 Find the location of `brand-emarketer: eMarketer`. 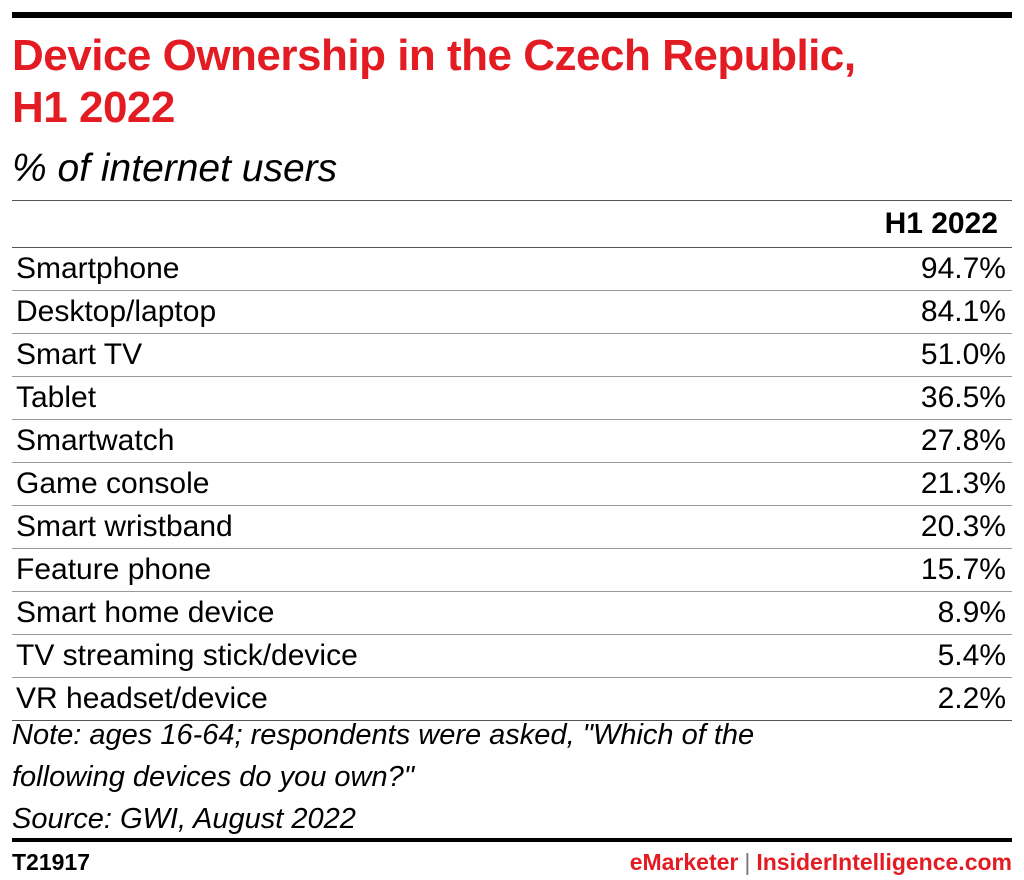

brand-emarketer: eMarketer is located at coordinates (684, 862).